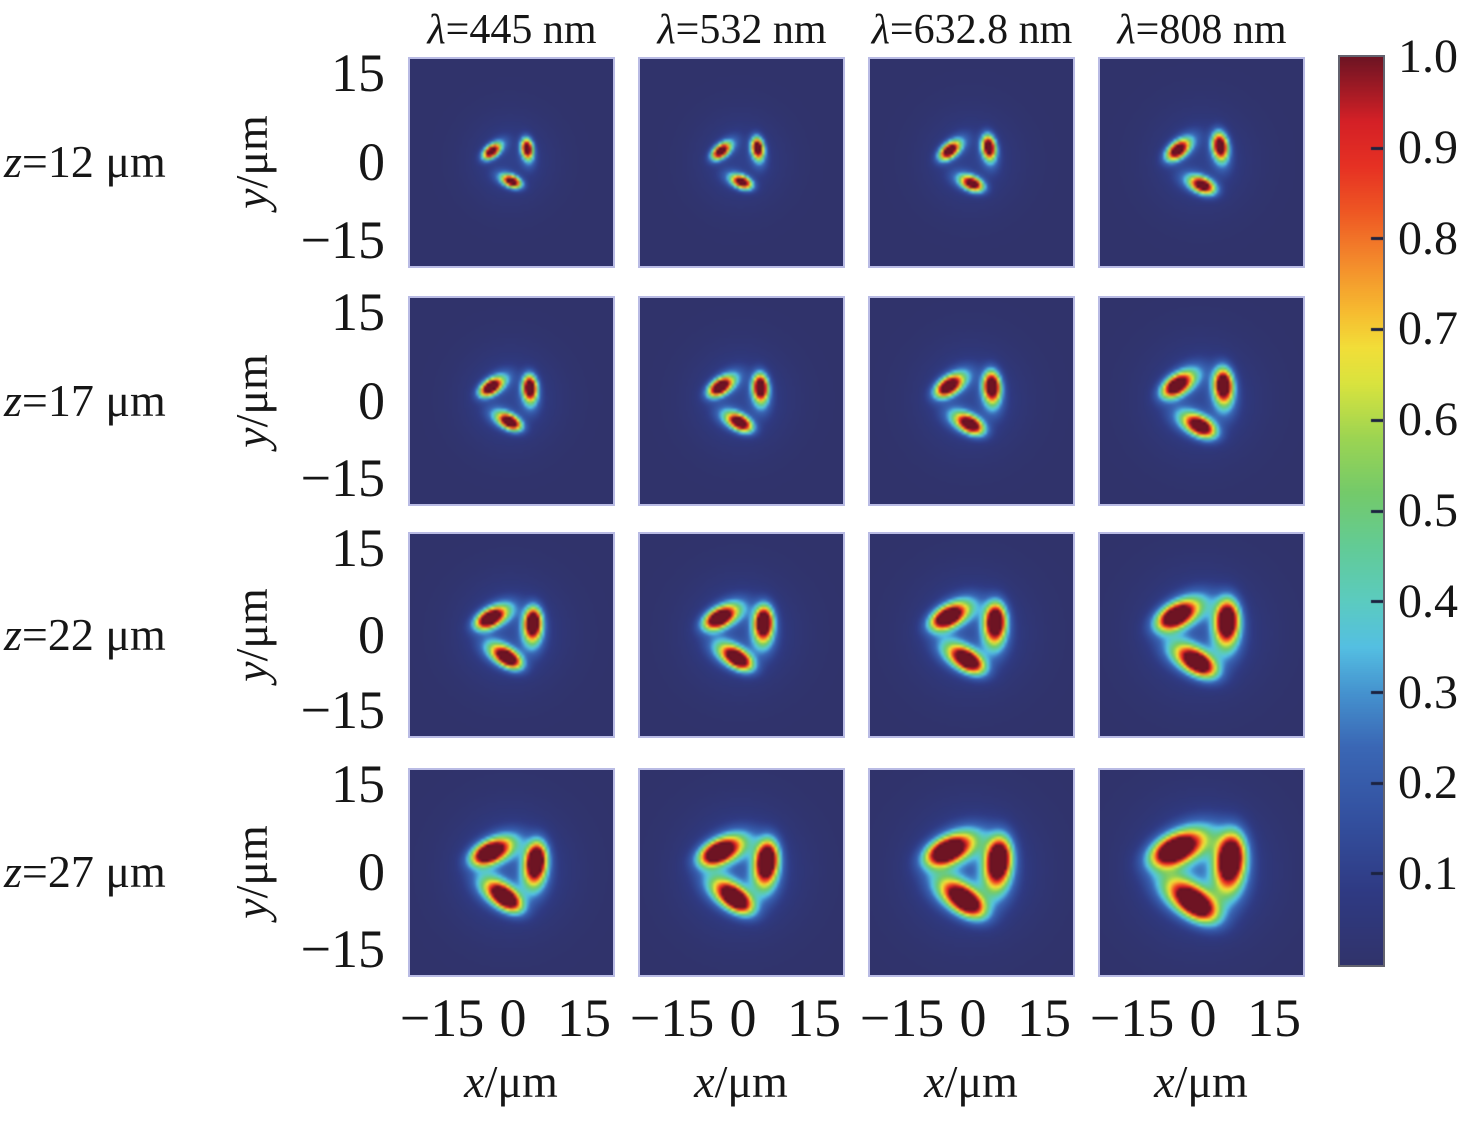 This screenshot has height=1122, width=1476. What do you see at coordinates (1428, 782) in the screenshot?
I see `colorbar-tick-label: 0.2` at bounding box center [1428, 782].